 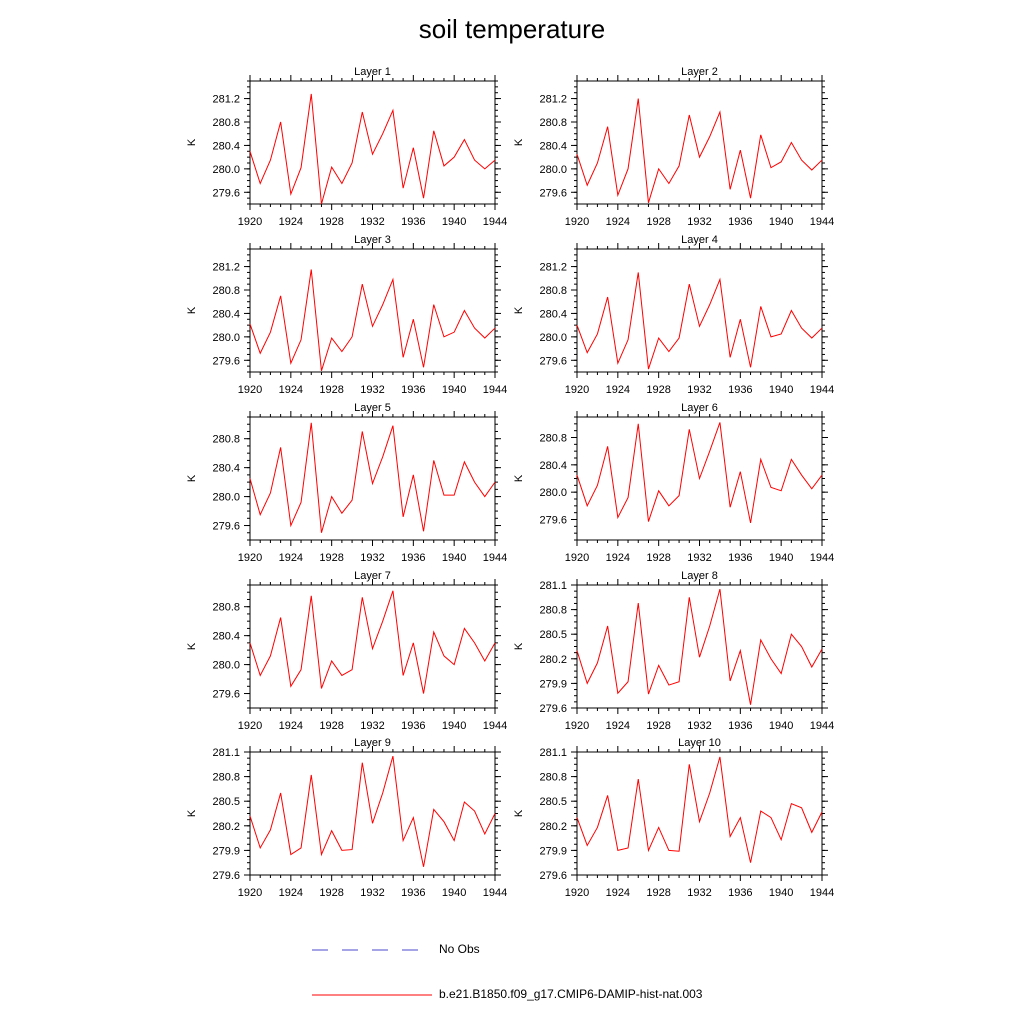 I want to click on panel-title: Layer 1, so click(x=372, y=72).